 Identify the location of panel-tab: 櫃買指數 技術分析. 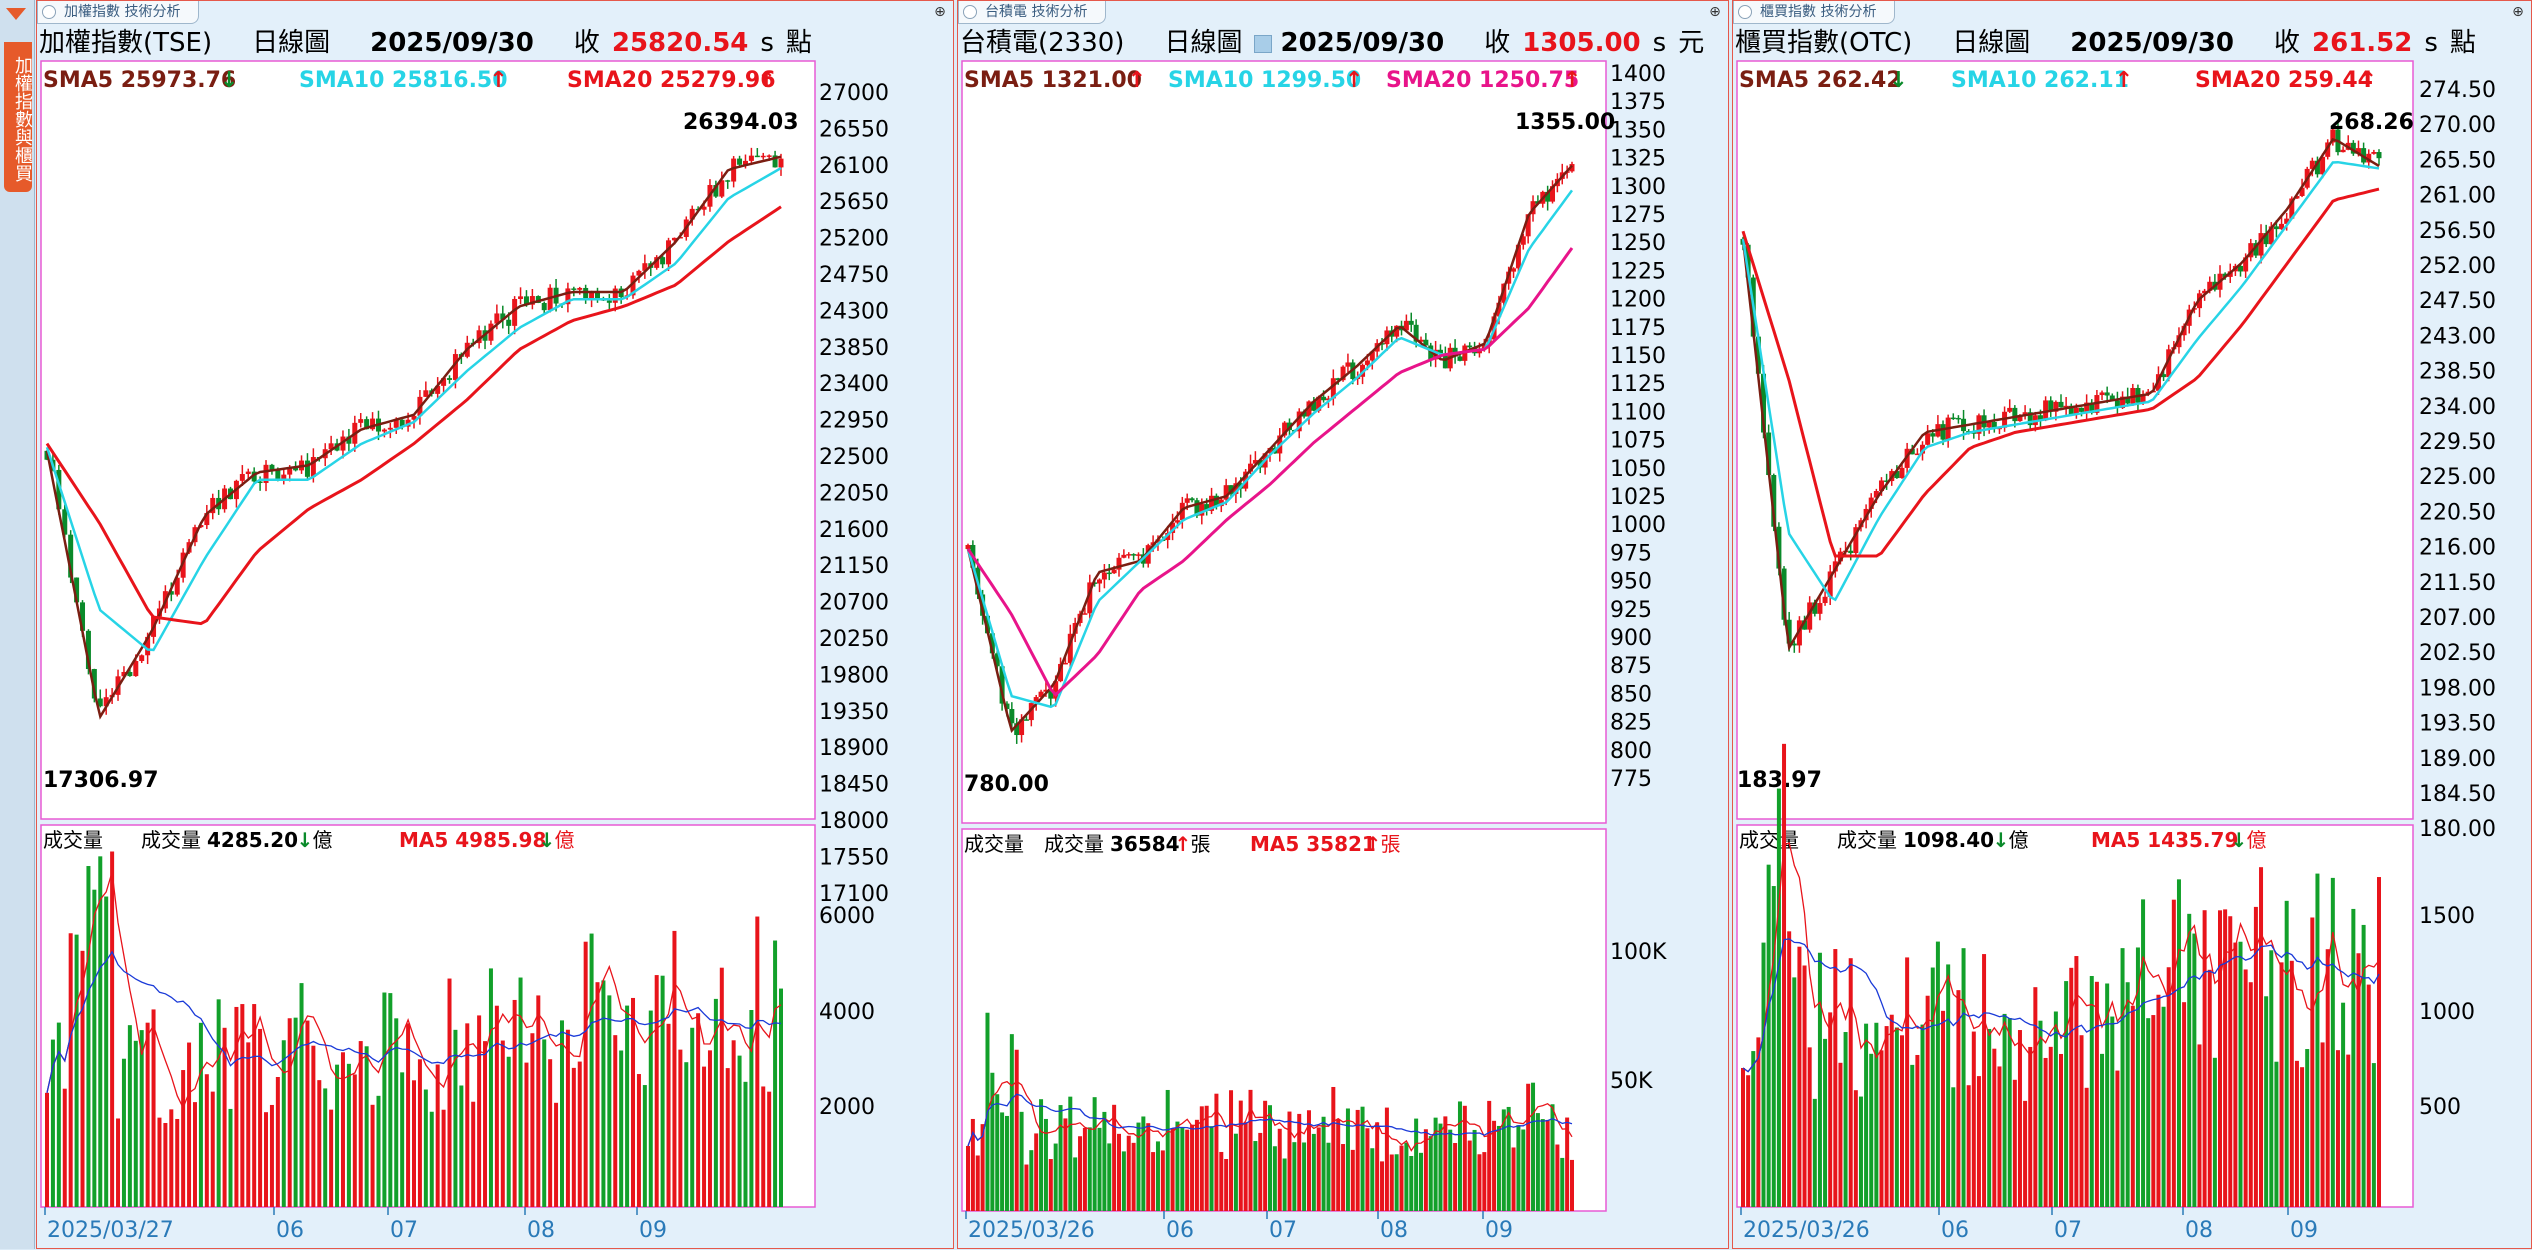
(1814, 12).